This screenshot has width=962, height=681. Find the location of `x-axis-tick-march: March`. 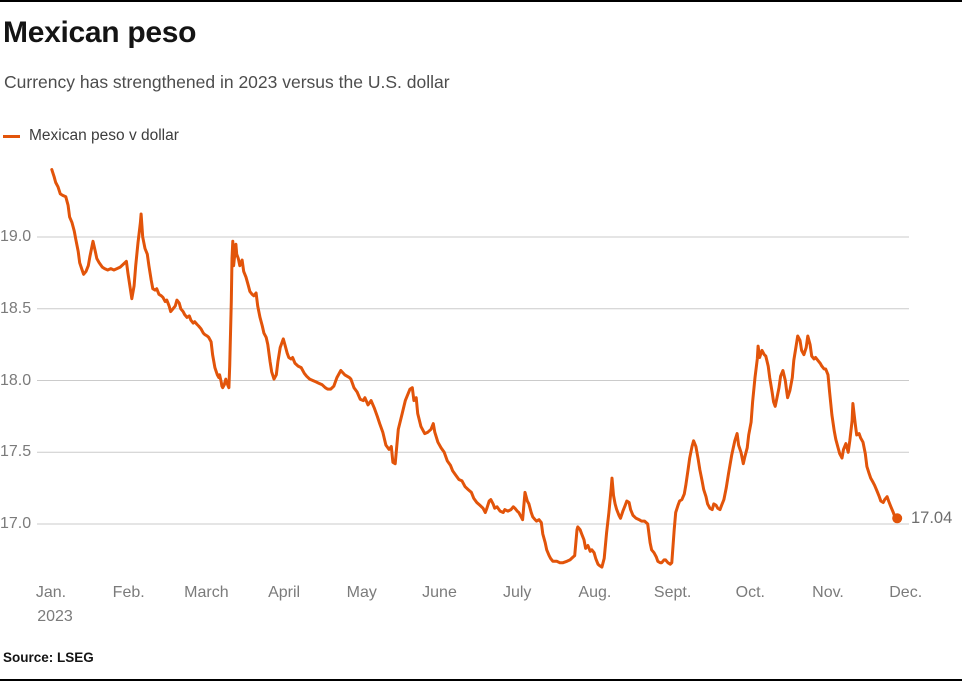

x-axis-tick-march: March is located at coordinates (206, 592).